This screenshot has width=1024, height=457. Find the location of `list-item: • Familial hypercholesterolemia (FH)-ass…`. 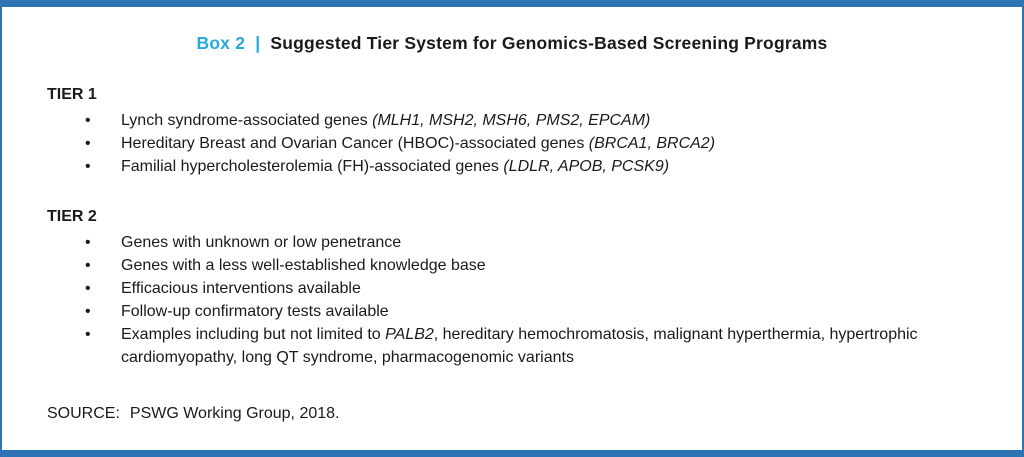

list-item: • Familial hypercholesterolemia (FH)-ass… is located at coordinates (512, 166).